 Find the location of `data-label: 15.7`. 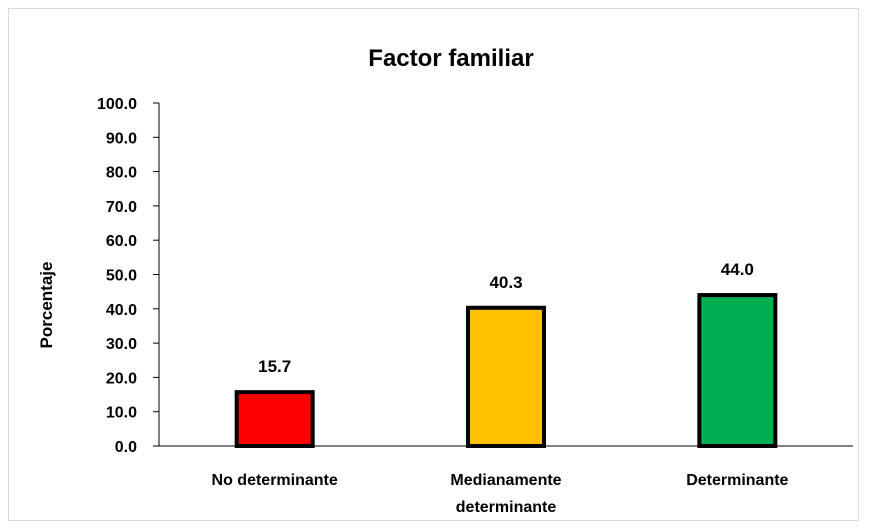

data-label: 15.7 is located at coordinates (274, 366).